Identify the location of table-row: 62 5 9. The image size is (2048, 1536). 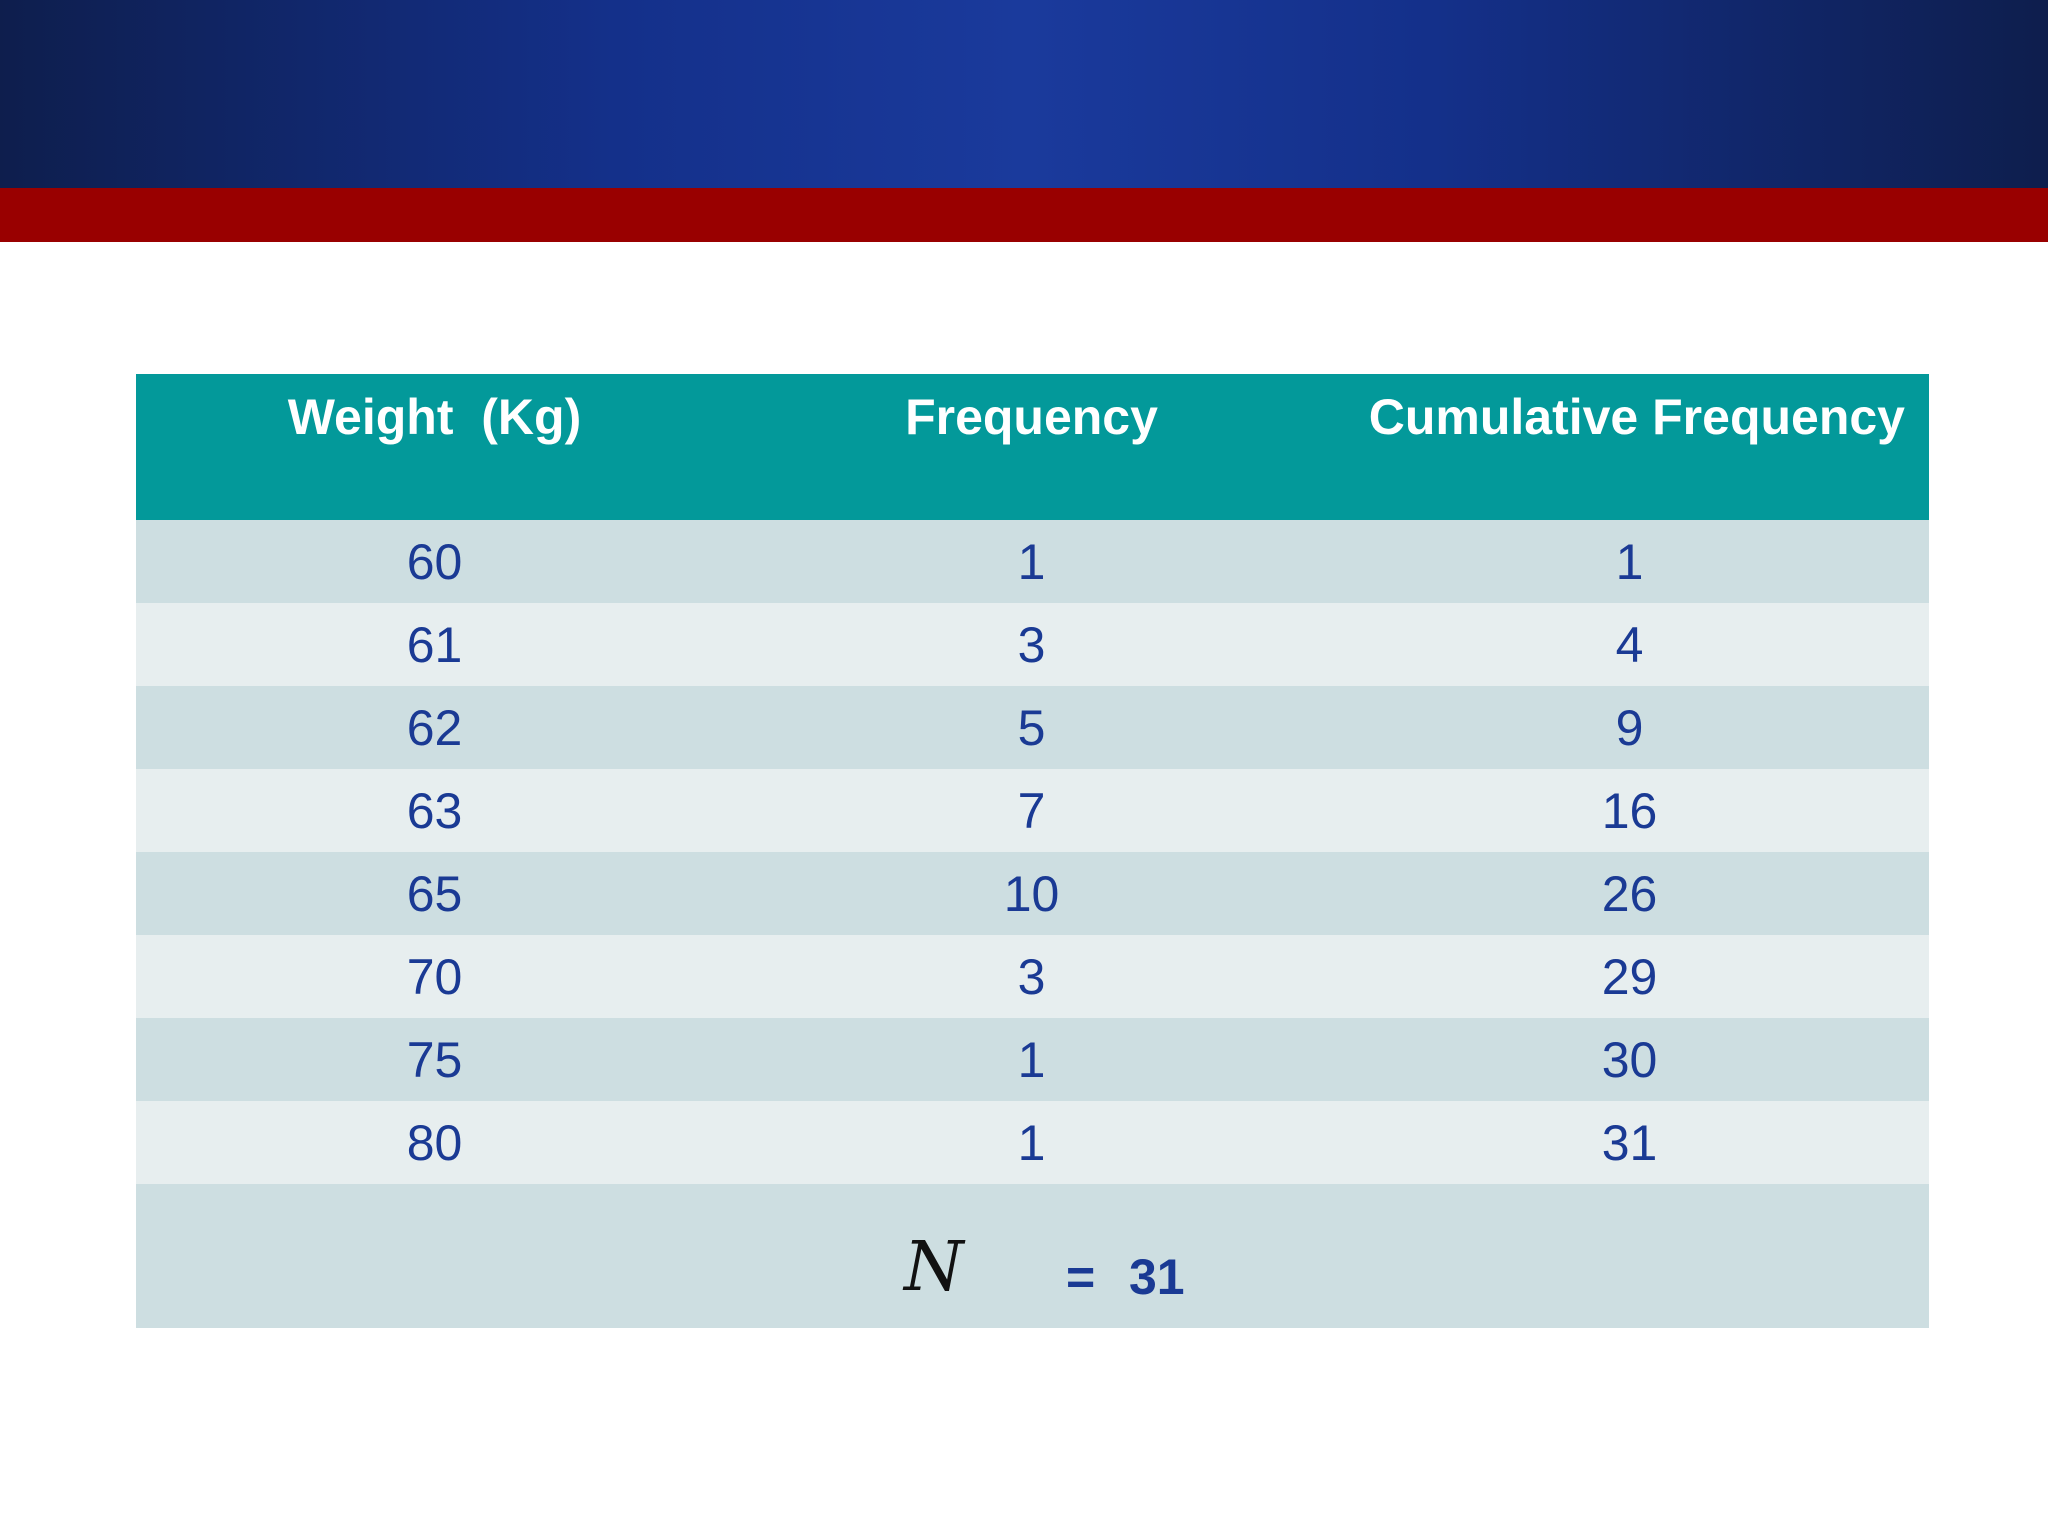
(1032, 727).